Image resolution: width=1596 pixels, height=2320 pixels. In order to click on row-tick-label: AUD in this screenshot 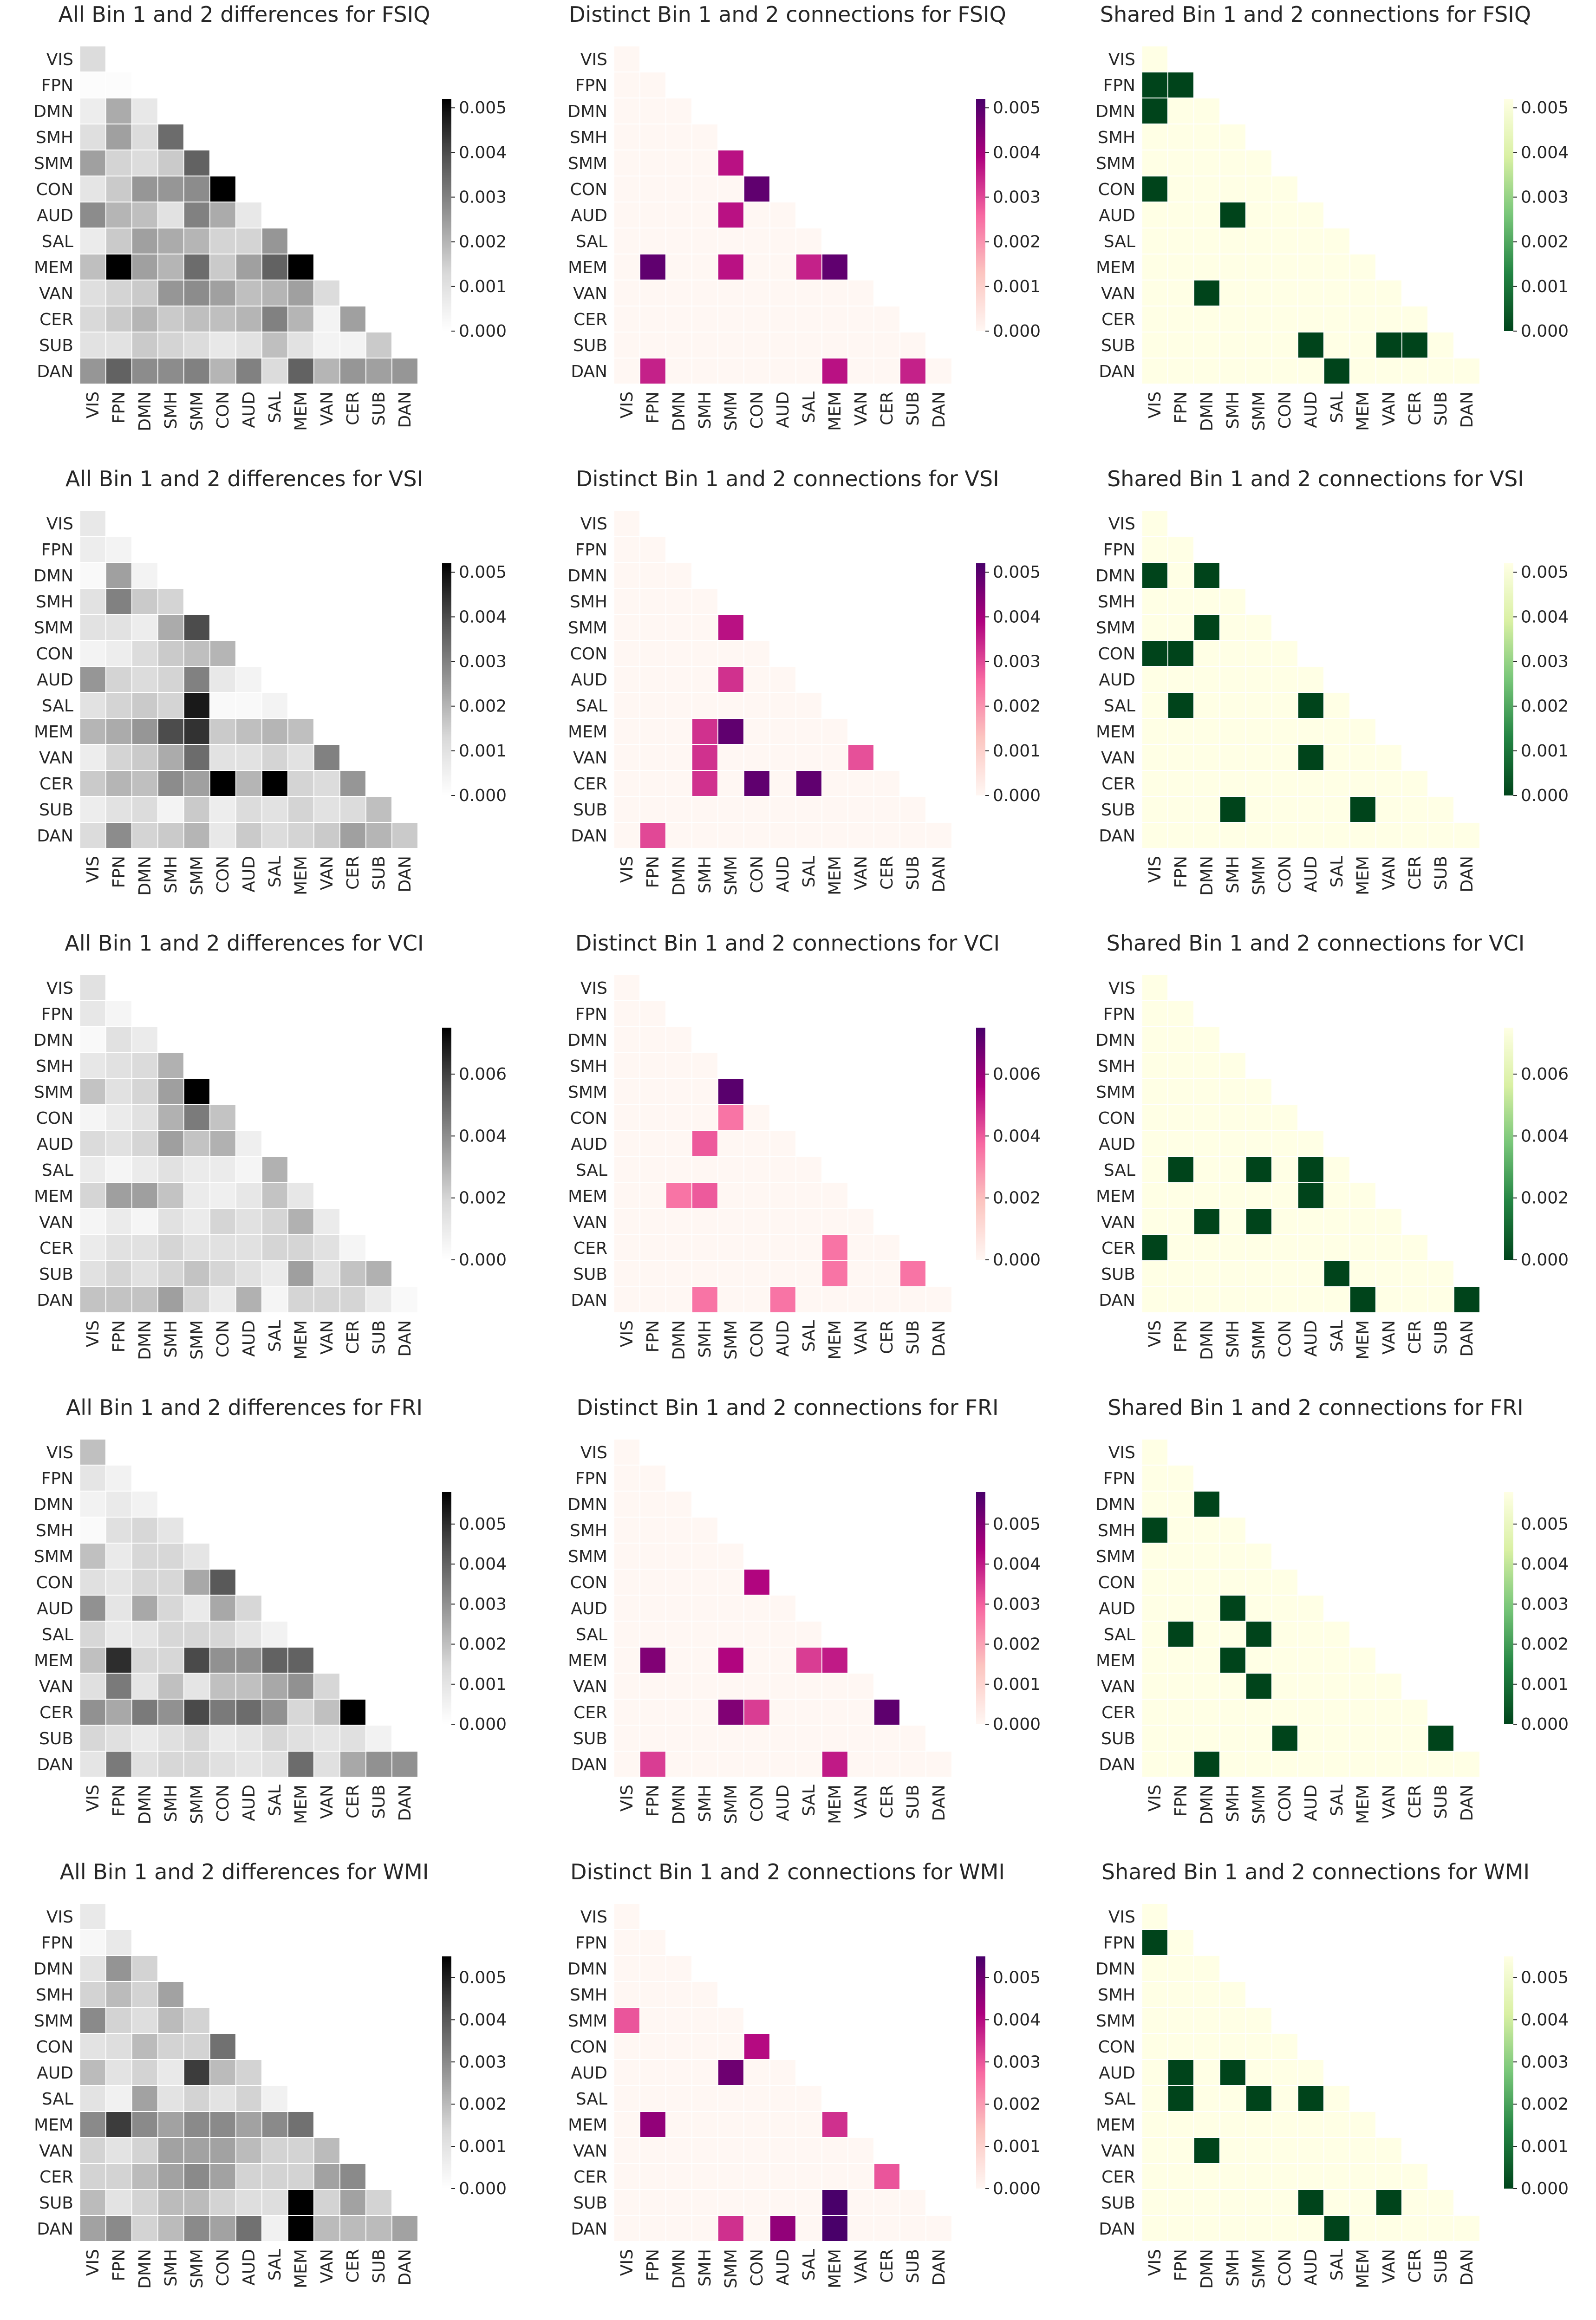, I will do `click(589, 215)`.